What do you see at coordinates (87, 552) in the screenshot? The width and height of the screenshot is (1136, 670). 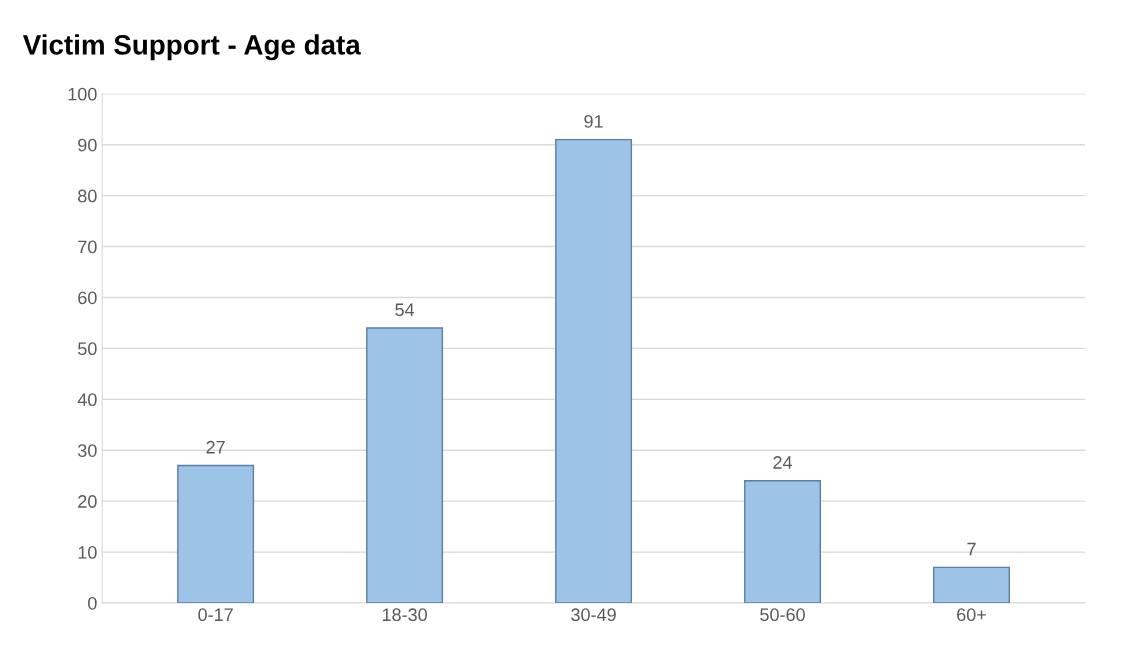 I see `y-tick-label: 10` at bounding box center [87, 552].